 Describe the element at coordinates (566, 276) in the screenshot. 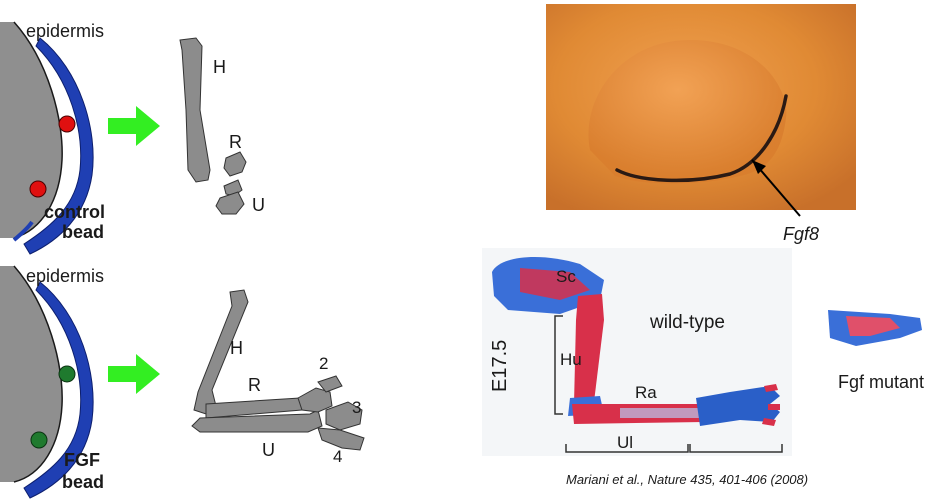

I see `scapula-label: Sc` at that location.